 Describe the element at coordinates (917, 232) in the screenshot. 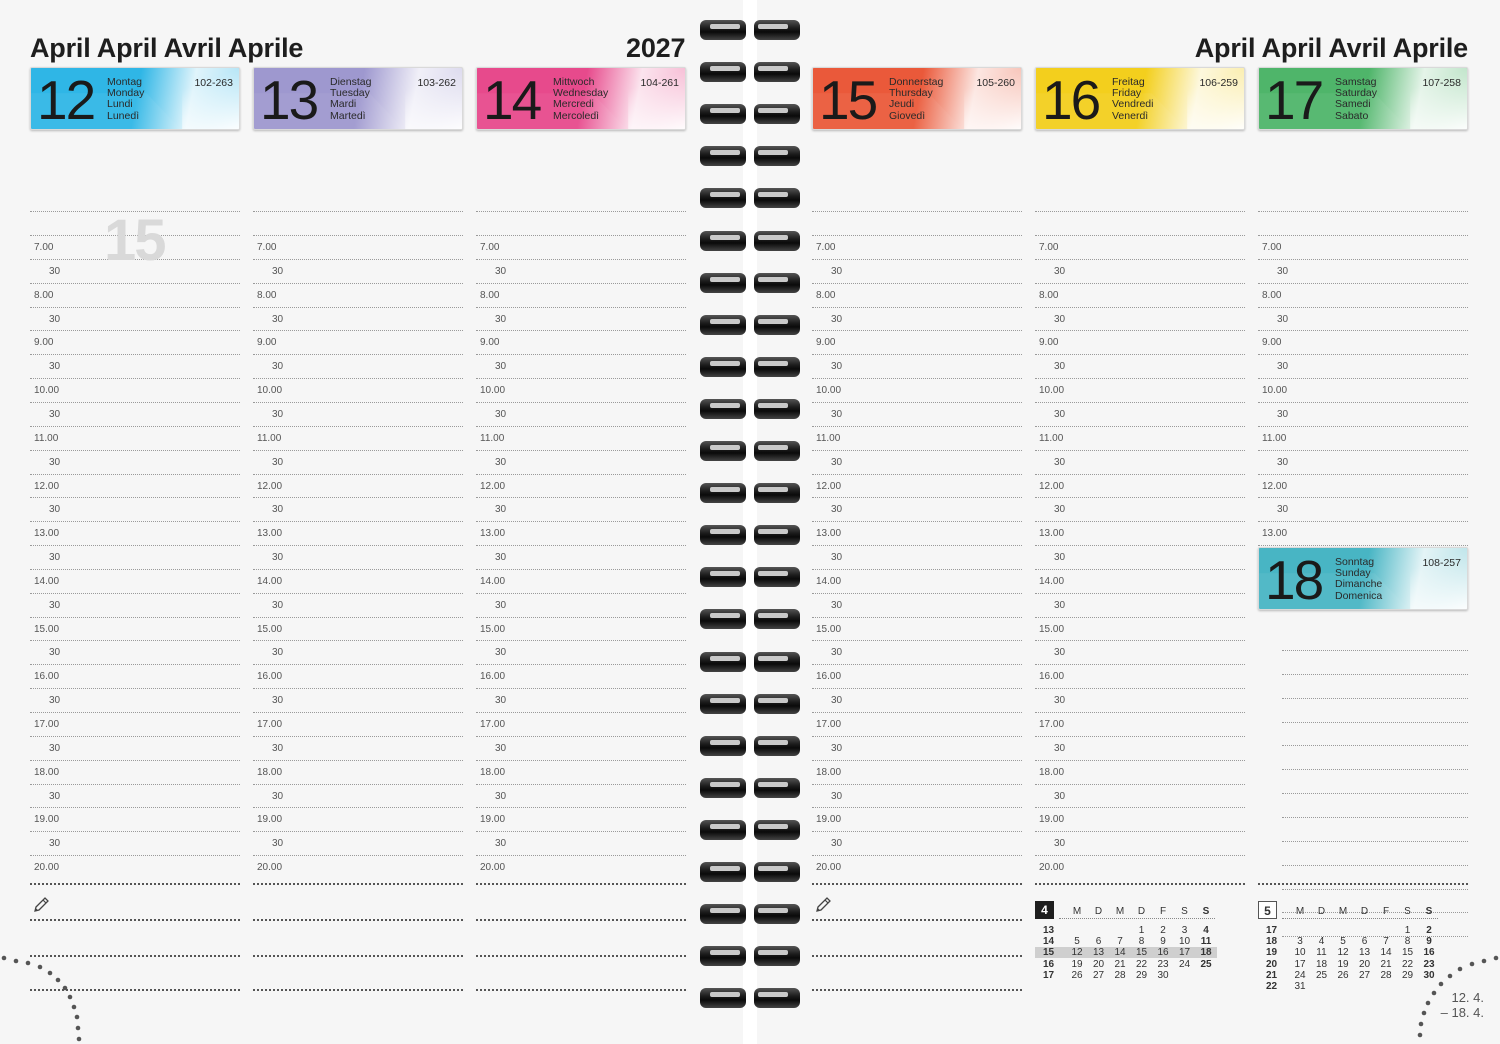

I see `time-slot: 7.00` at that location.